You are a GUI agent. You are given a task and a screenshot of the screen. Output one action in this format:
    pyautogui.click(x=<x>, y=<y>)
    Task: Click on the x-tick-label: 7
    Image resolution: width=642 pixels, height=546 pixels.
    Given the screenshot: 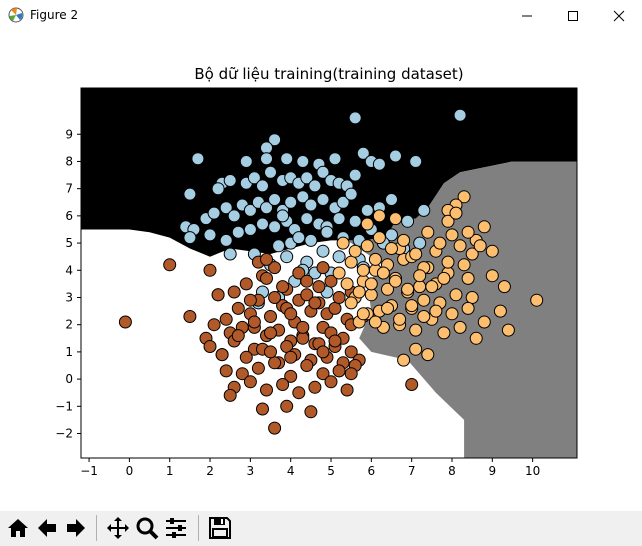 What is the action you would take?
    pyautogui.click(x=412, y=471)
    